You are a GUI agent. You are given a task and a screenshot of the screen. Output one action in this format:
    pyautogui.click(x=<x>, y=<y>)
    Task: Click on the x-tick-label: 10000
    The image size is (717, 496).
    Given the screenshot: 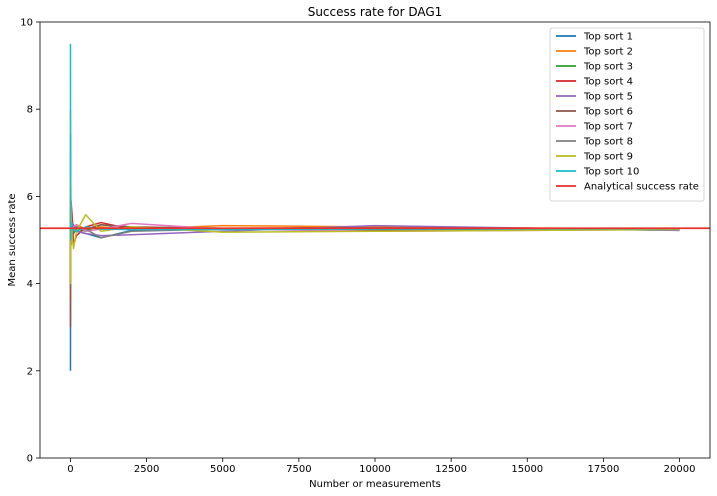 What is the action you would take?
    pyautogui.click(x=375, y=469)
    